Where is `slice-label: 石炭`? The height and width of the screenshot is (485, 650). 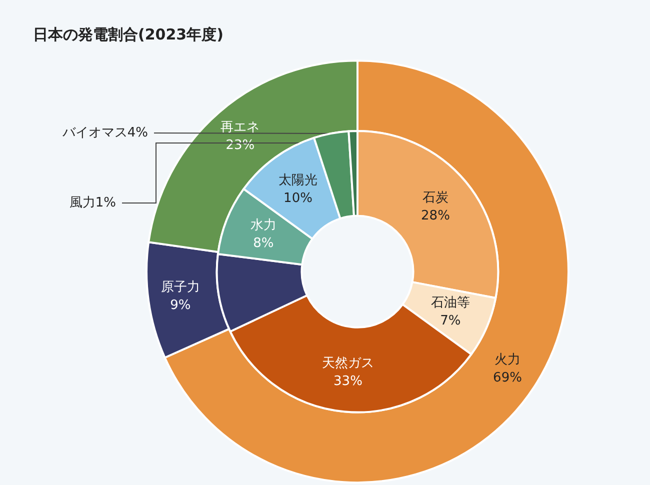
slice-label: 石炭 is located at coordinates (435, 198).